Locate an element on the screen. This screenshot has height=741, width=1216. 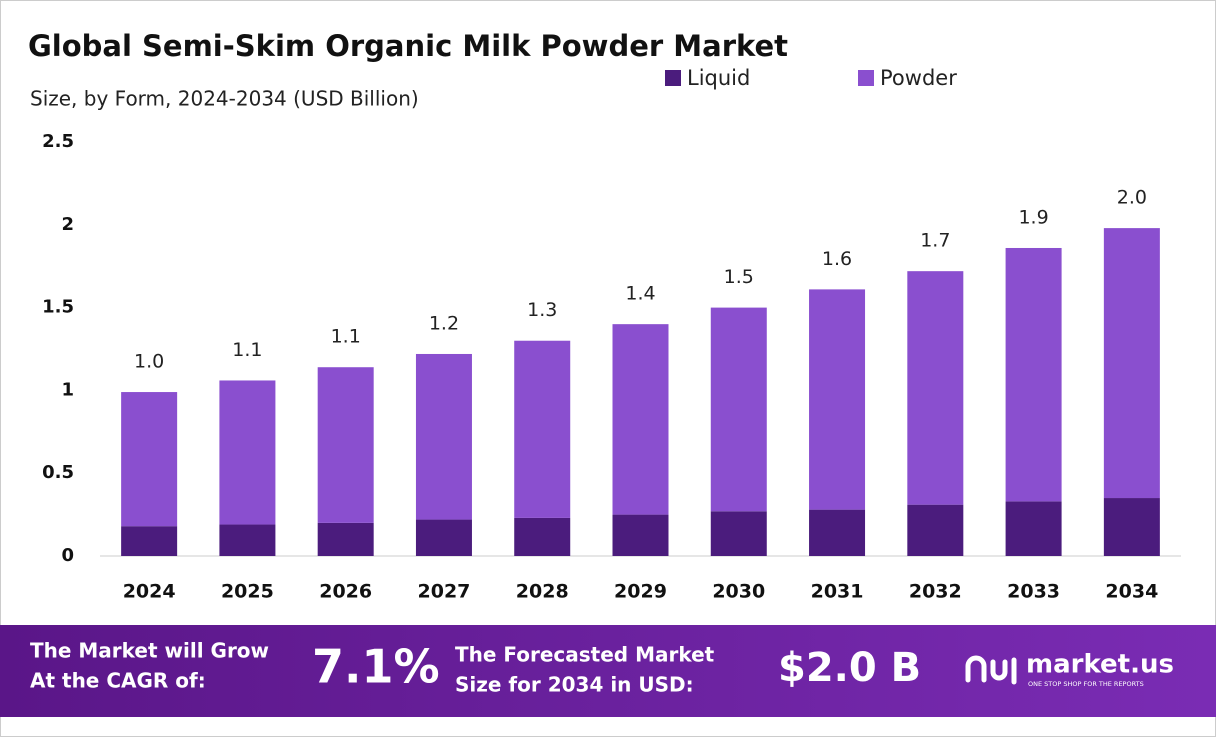
x-tick-label: 2026 is located at coordinates (345, 592).